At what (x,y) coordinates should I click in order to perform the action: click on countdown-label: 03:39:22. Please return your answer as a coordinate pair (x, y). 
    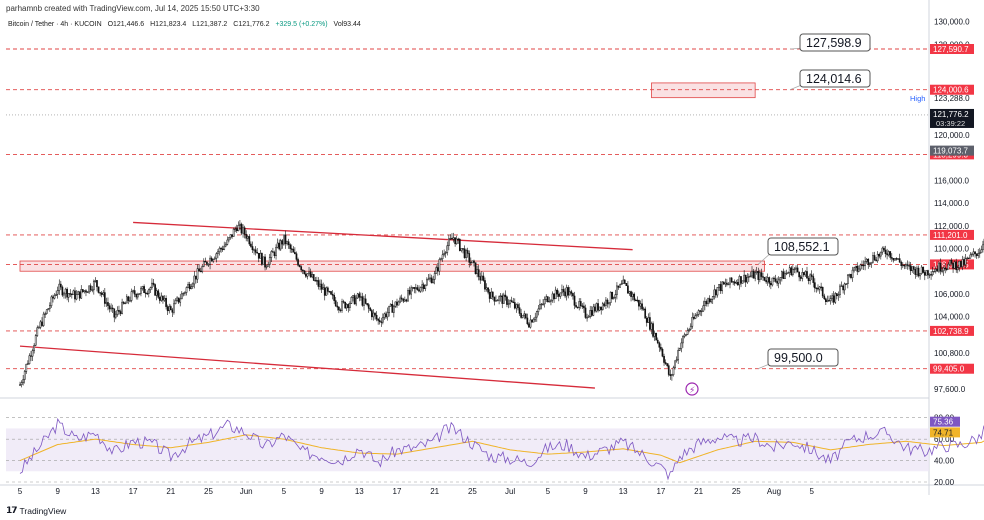
    Looking at the image, I should click on (950, 123).